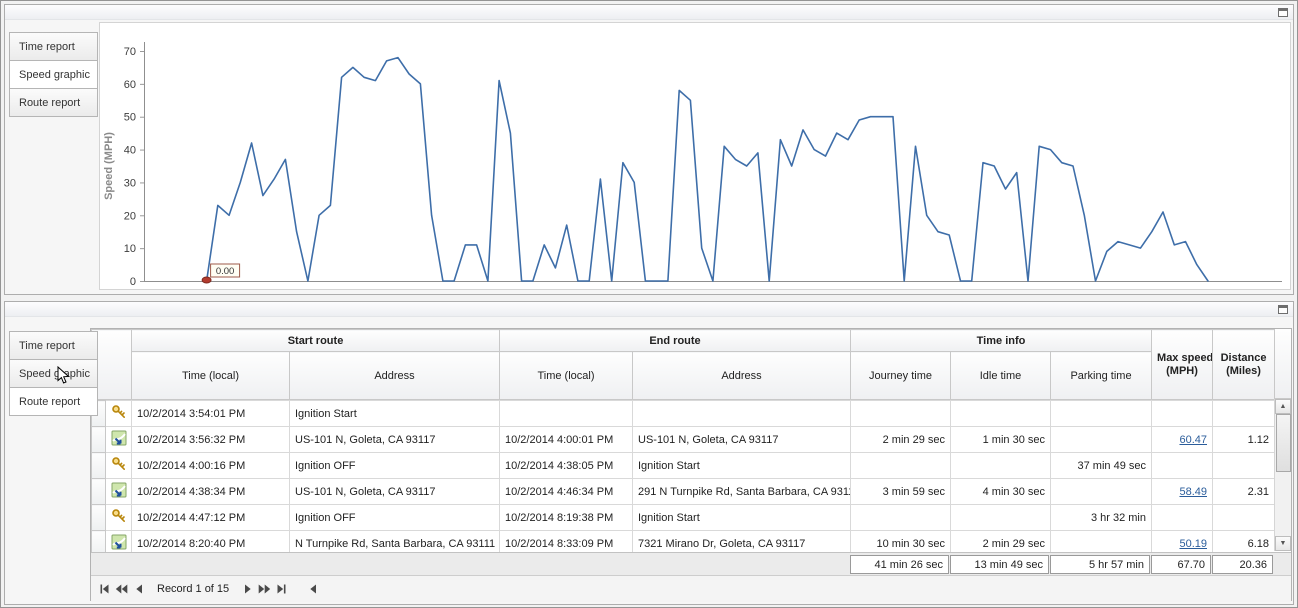 This screenshot has width=1298, height=608. Describe the element at coordinates (247, 589) in the screenshot. I see `nav-next-button` at that location.